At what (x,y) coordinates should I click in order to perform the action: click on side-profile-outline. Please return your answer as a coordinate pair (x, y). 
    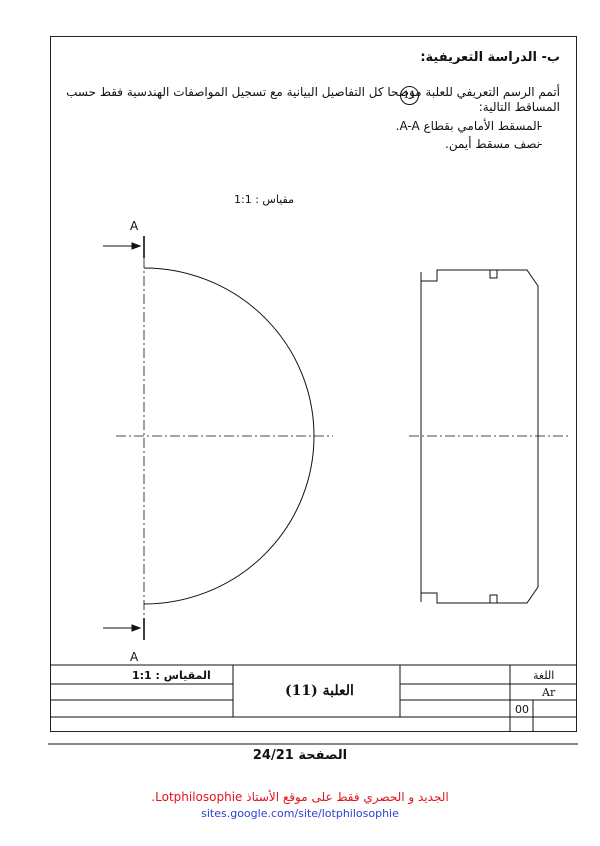
    Looking at the image, I should click on (479, 436).